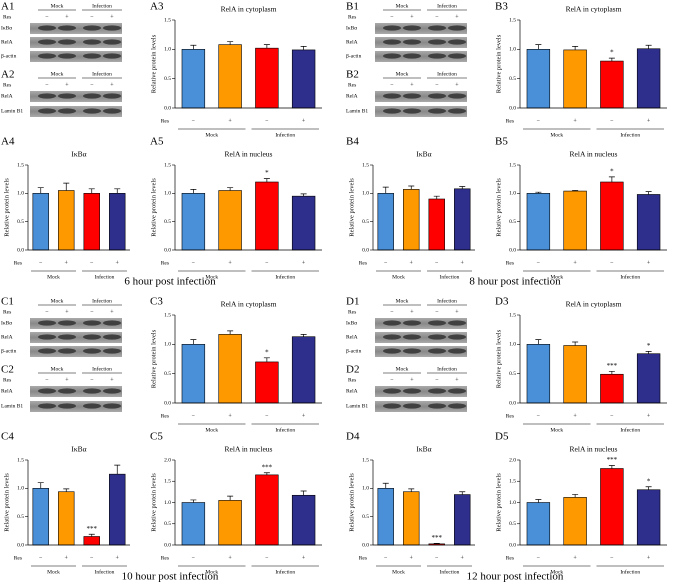  I want to click on significance: ***, so click(437, 538).